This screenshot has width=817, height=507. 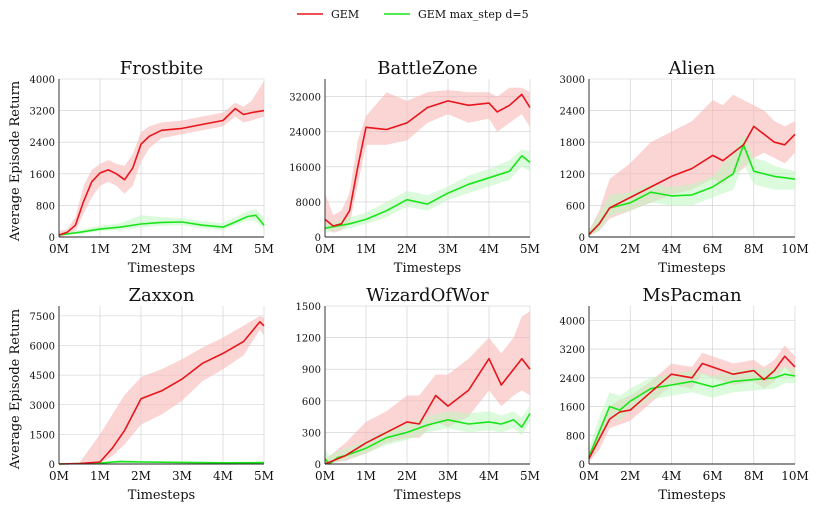 What do you see at coordinates (42, 347) in the screenshot?
I see `zaxxon-y-tick-label: 6000` at bounding box center [42, 347].